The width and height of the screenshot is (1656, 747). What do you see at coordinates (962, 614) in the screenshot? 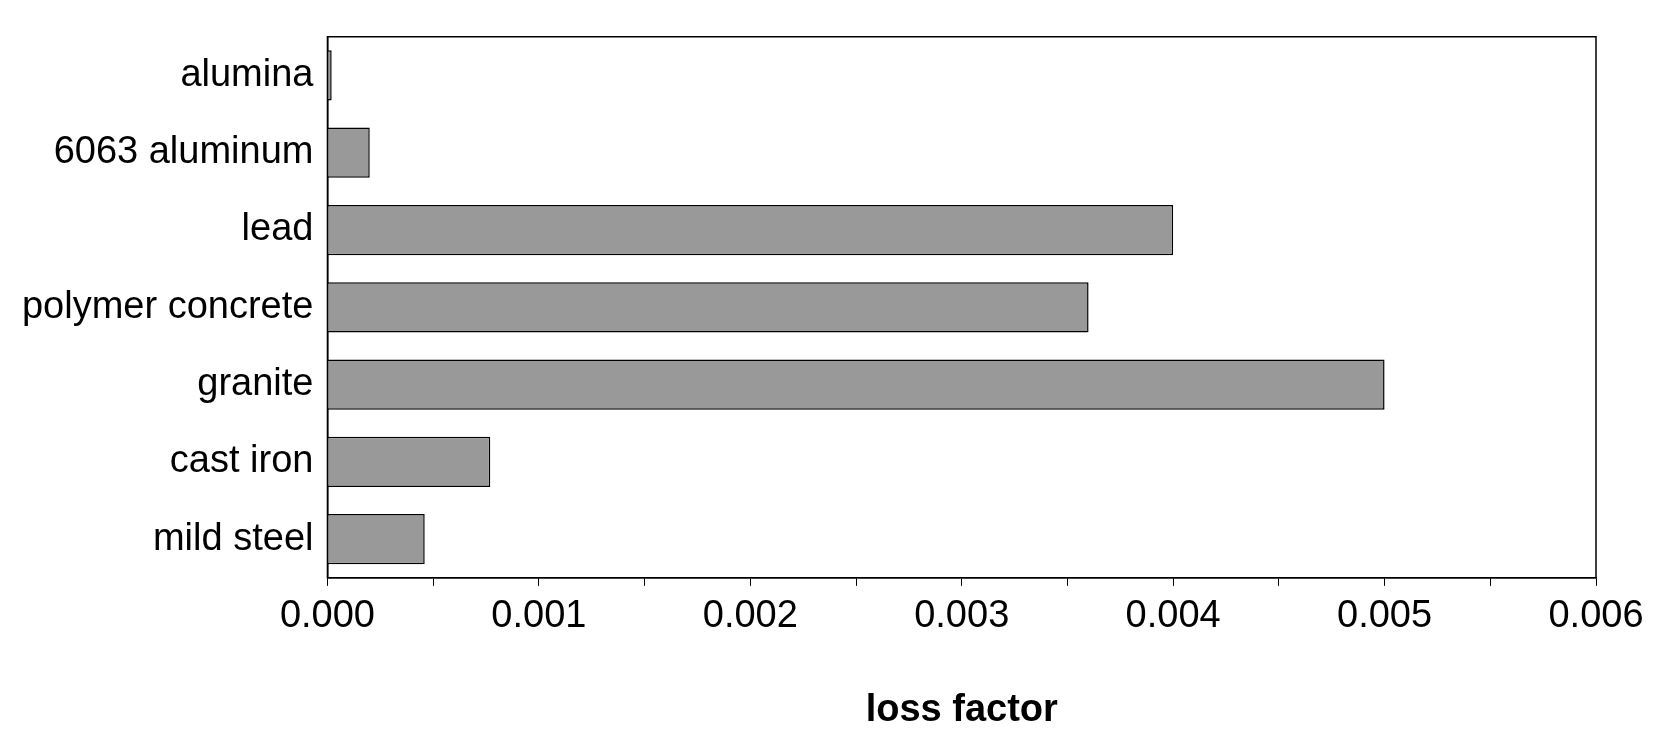
I see `x-tick-label: 0.003` at bounding box center [962, 614].